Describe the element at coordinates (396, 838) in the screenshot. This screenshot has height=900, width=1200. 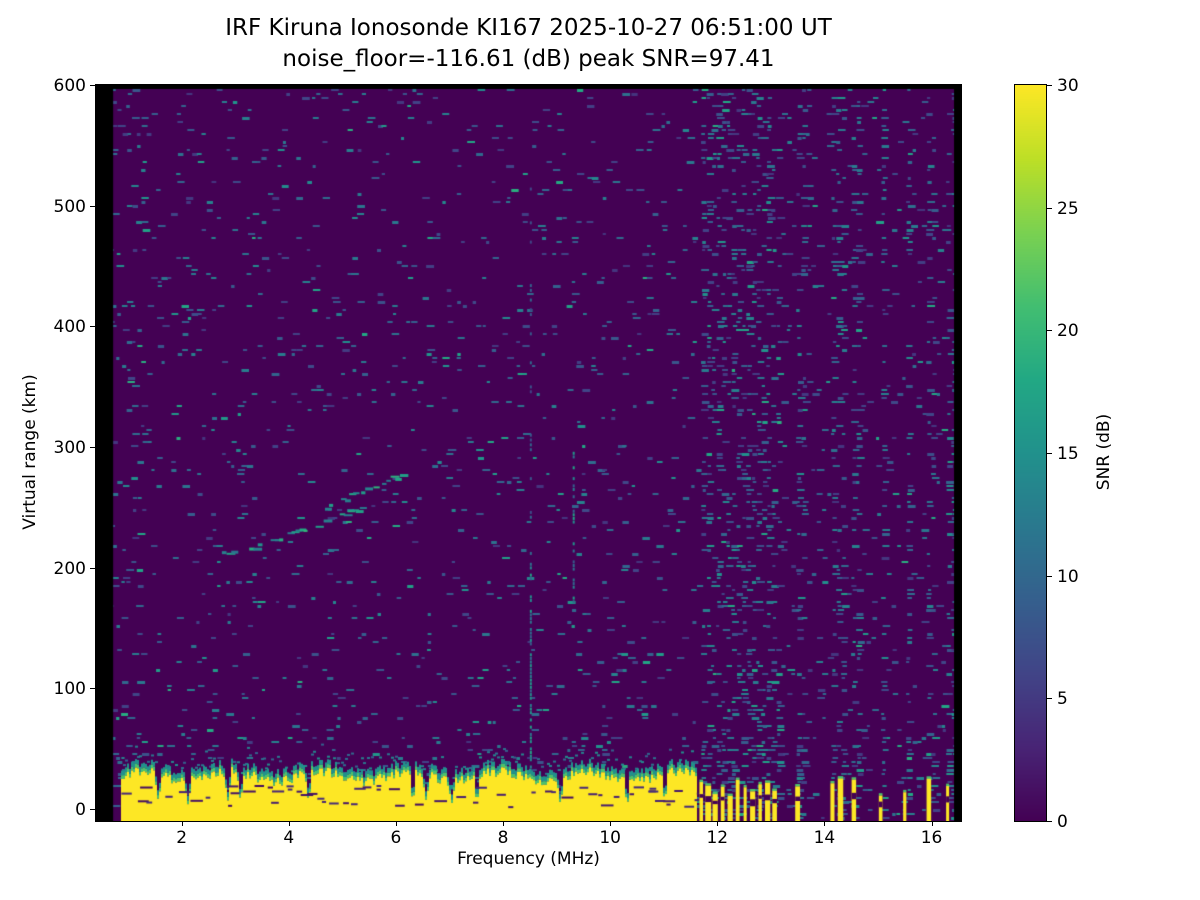
I see `x-tick-label: 6` at that location.